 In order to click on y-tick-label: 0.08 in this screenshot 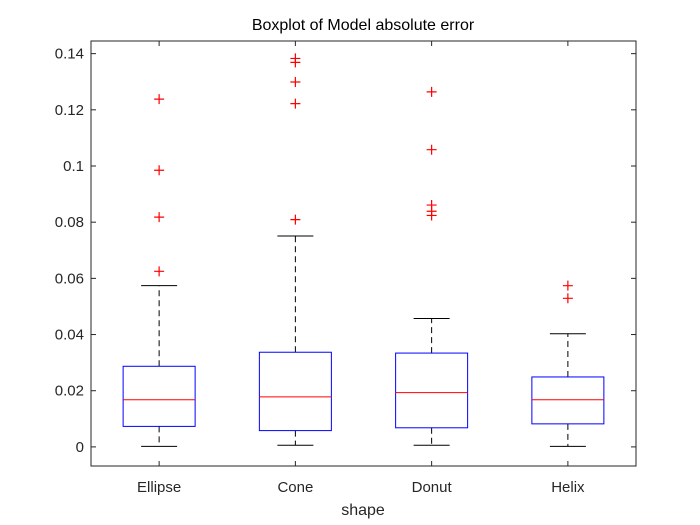, I will do `click(69, 222)`.